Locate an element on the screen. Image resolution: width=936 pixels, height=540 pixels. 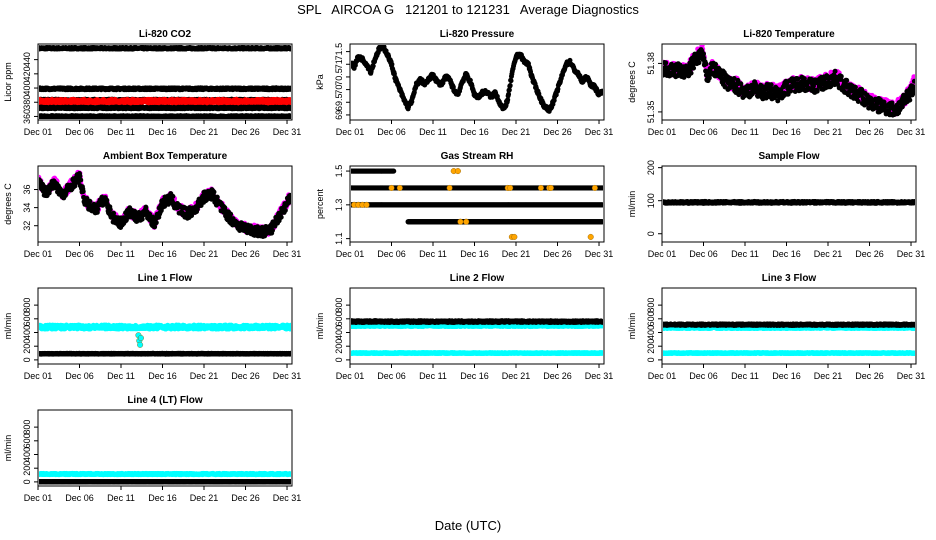
panel-title: Li-820 CO2 is located at coordinates (165, 34).